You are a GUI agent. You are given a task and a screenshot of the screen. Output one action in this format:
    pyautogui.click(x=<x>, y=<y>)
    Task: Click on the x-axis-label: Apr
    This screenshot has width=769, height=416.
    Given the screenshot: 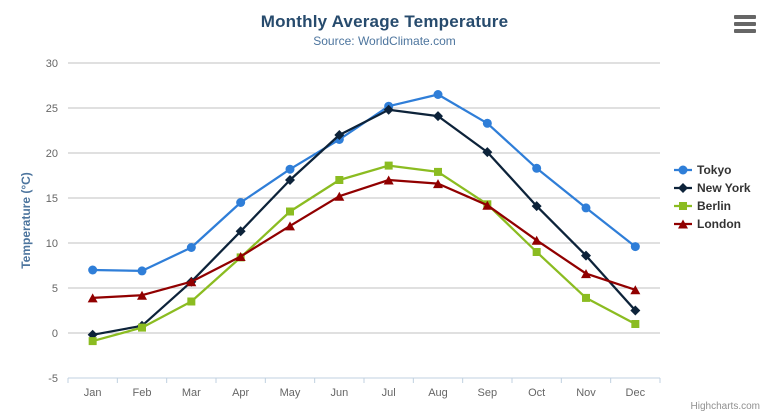 What is the action you would take?
    pyautogui.click(x=240, y=393)
    